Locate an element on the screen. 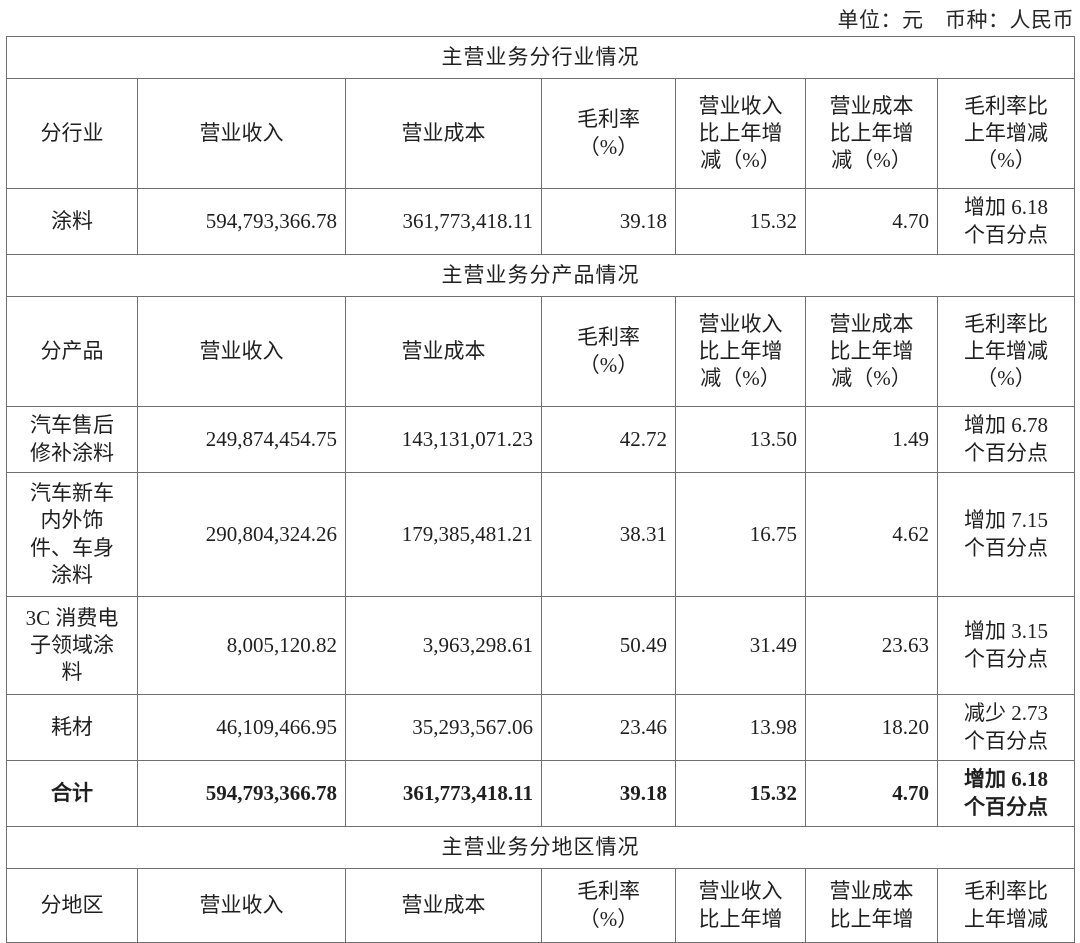 The height and width of the screenshot is (943, 1080). row-label-line1: 汽车售后 is located at coordinates (72, 425).